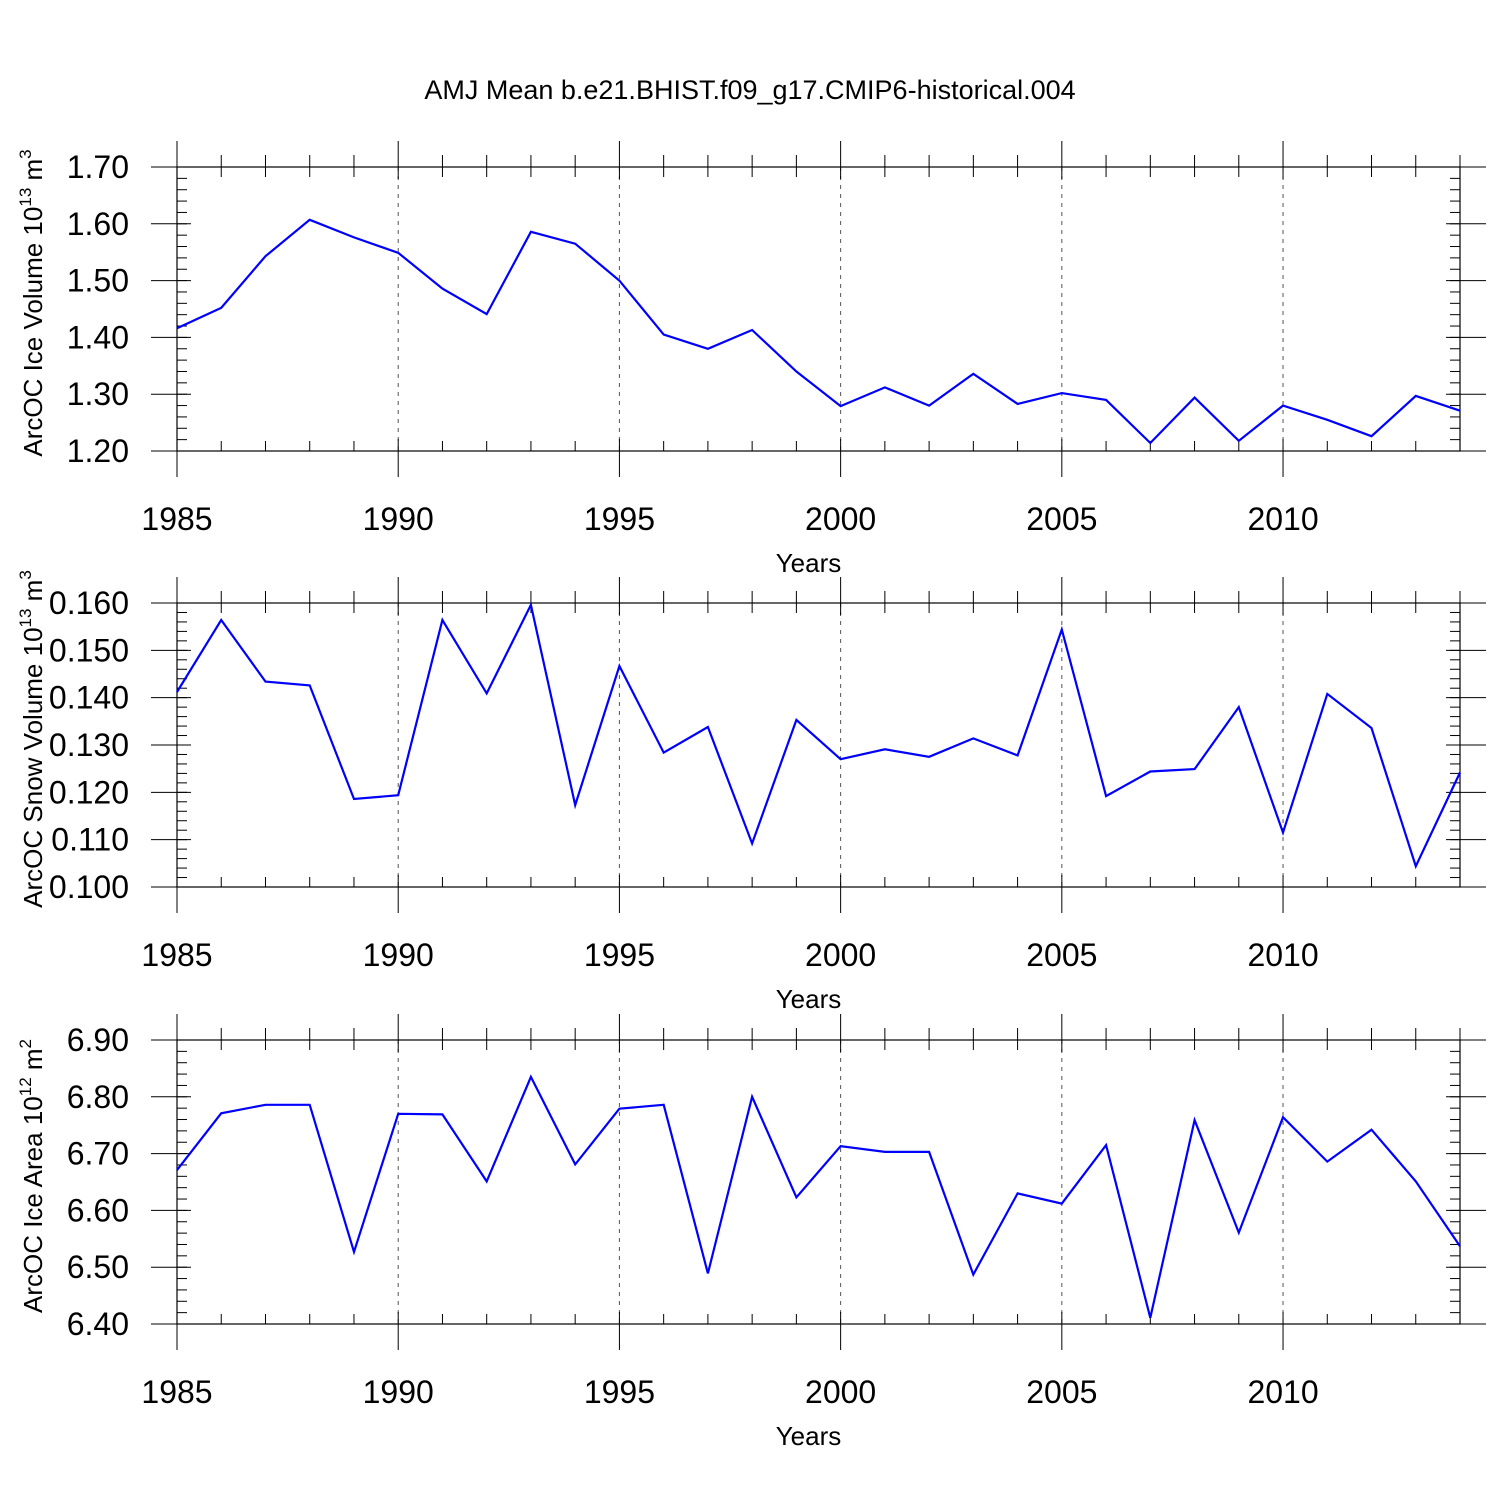  Describe the element at coordinates (90, 840) in the screenshot. I see `y-tick-label: 0.110` at that location.